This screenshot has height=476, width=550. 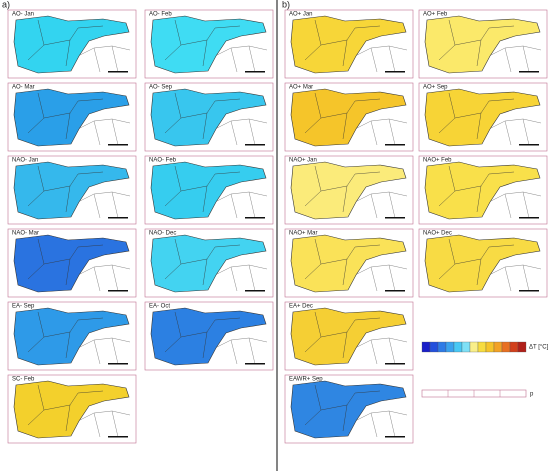 I want to click on map-panel: NAO- Mar, so click(x=72, y=263).